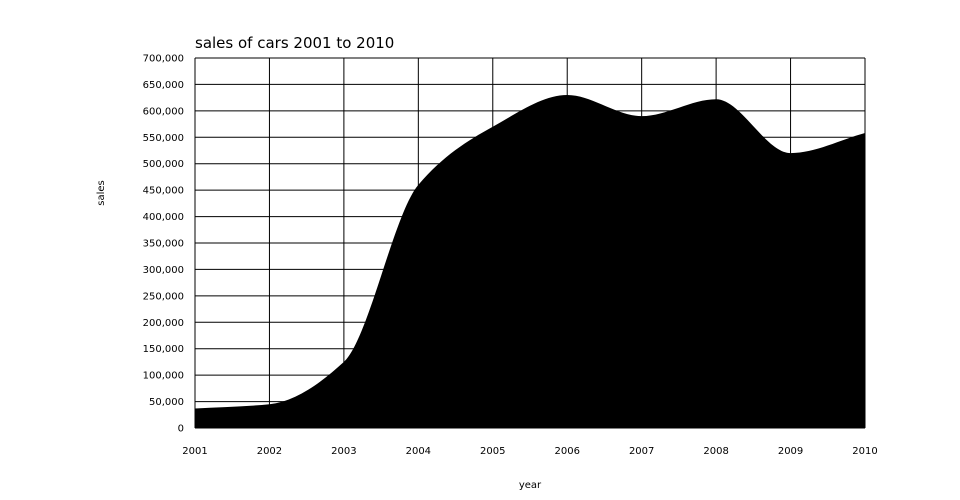 This screenshot has height=500, width=960. Describe the element at coordinates (492, 451) in the screenshot. I see `x-tick-label: 2005` at that location.